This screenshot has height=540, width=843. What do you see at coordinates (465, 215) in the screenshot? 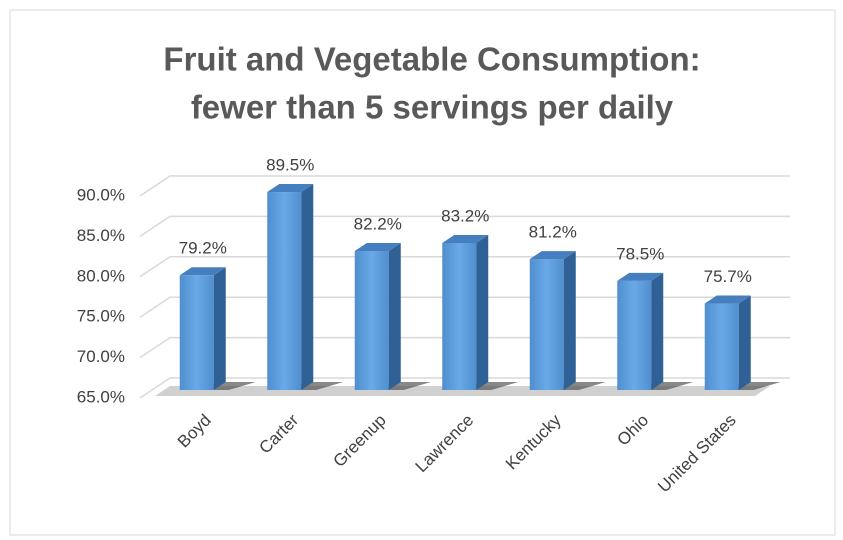
I see `value-label: 83.2%` at bounding box center [465, 215].